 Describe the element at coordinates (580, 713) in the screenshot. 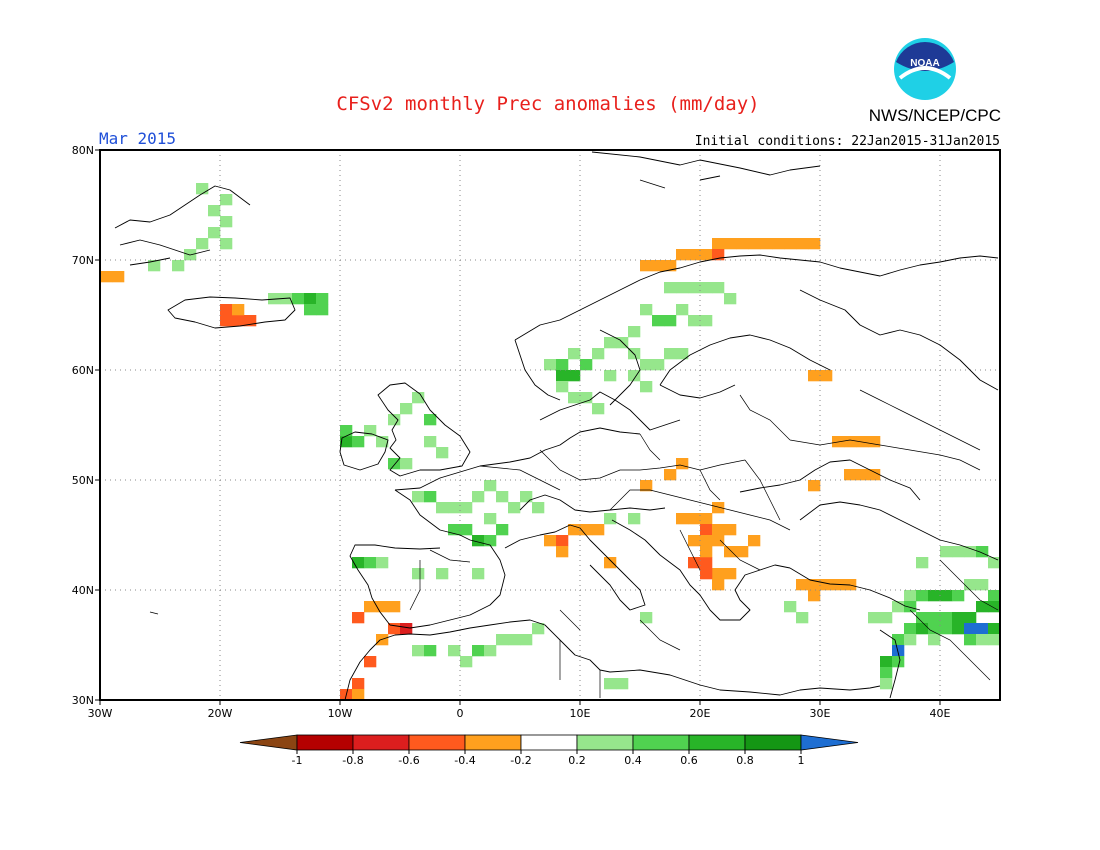

I see `lon-tick-label: 10E` at that location.